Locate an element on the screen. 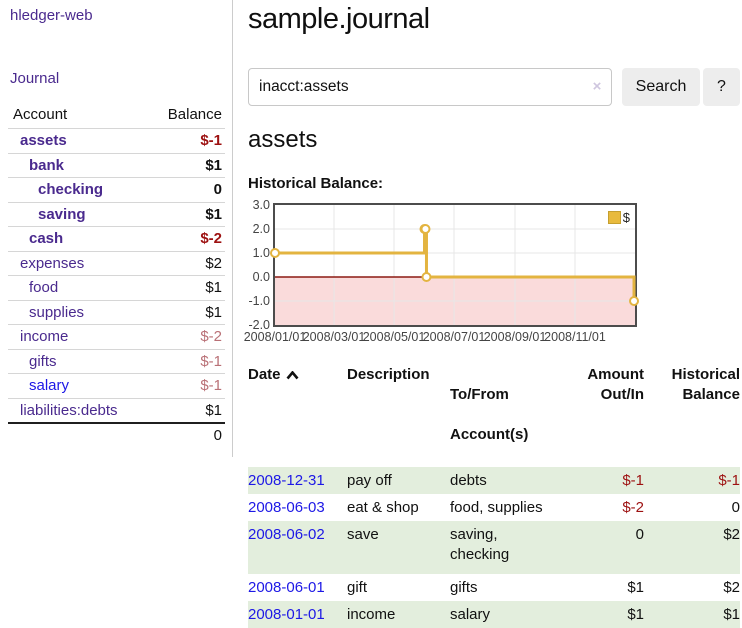  accounts-header-line2: Account(s) is located at coordinates (489, 434).